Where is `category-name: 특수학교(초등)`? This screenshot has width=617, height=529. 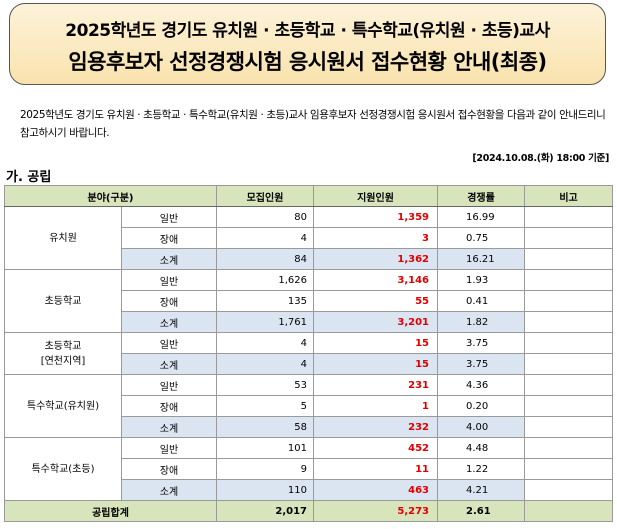
category-name: 특수학교(초등) is located at coordinates (63, 469).